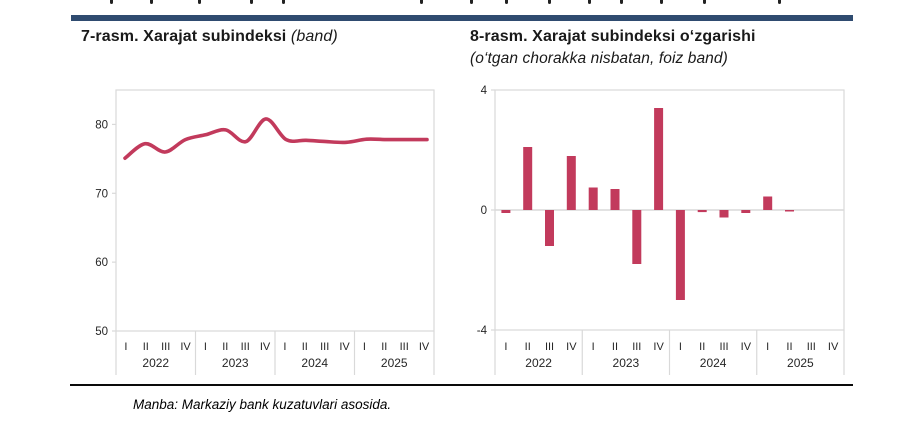 The image size is (899, 425). I want to click on line-series-path, so click(276, 138).